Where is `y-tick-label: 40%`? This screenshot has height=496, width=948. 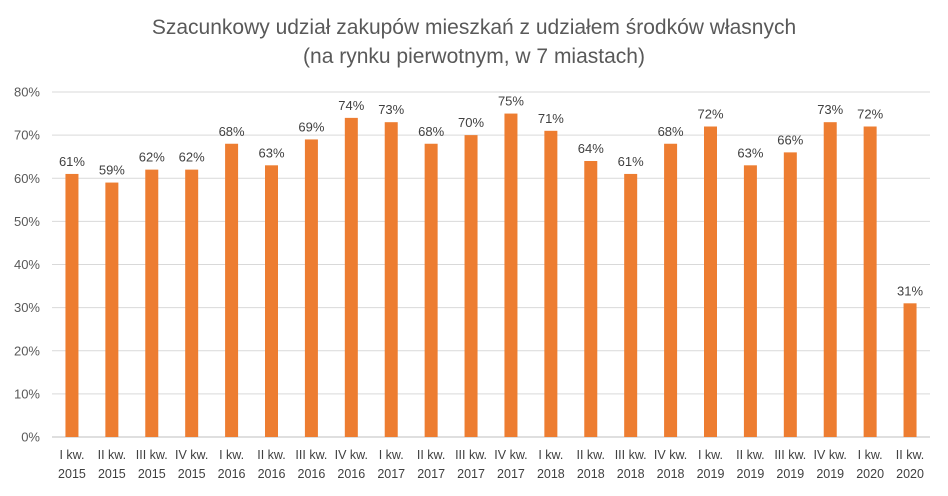
y-tick-label: 40% is located at coordinates (27, 264).